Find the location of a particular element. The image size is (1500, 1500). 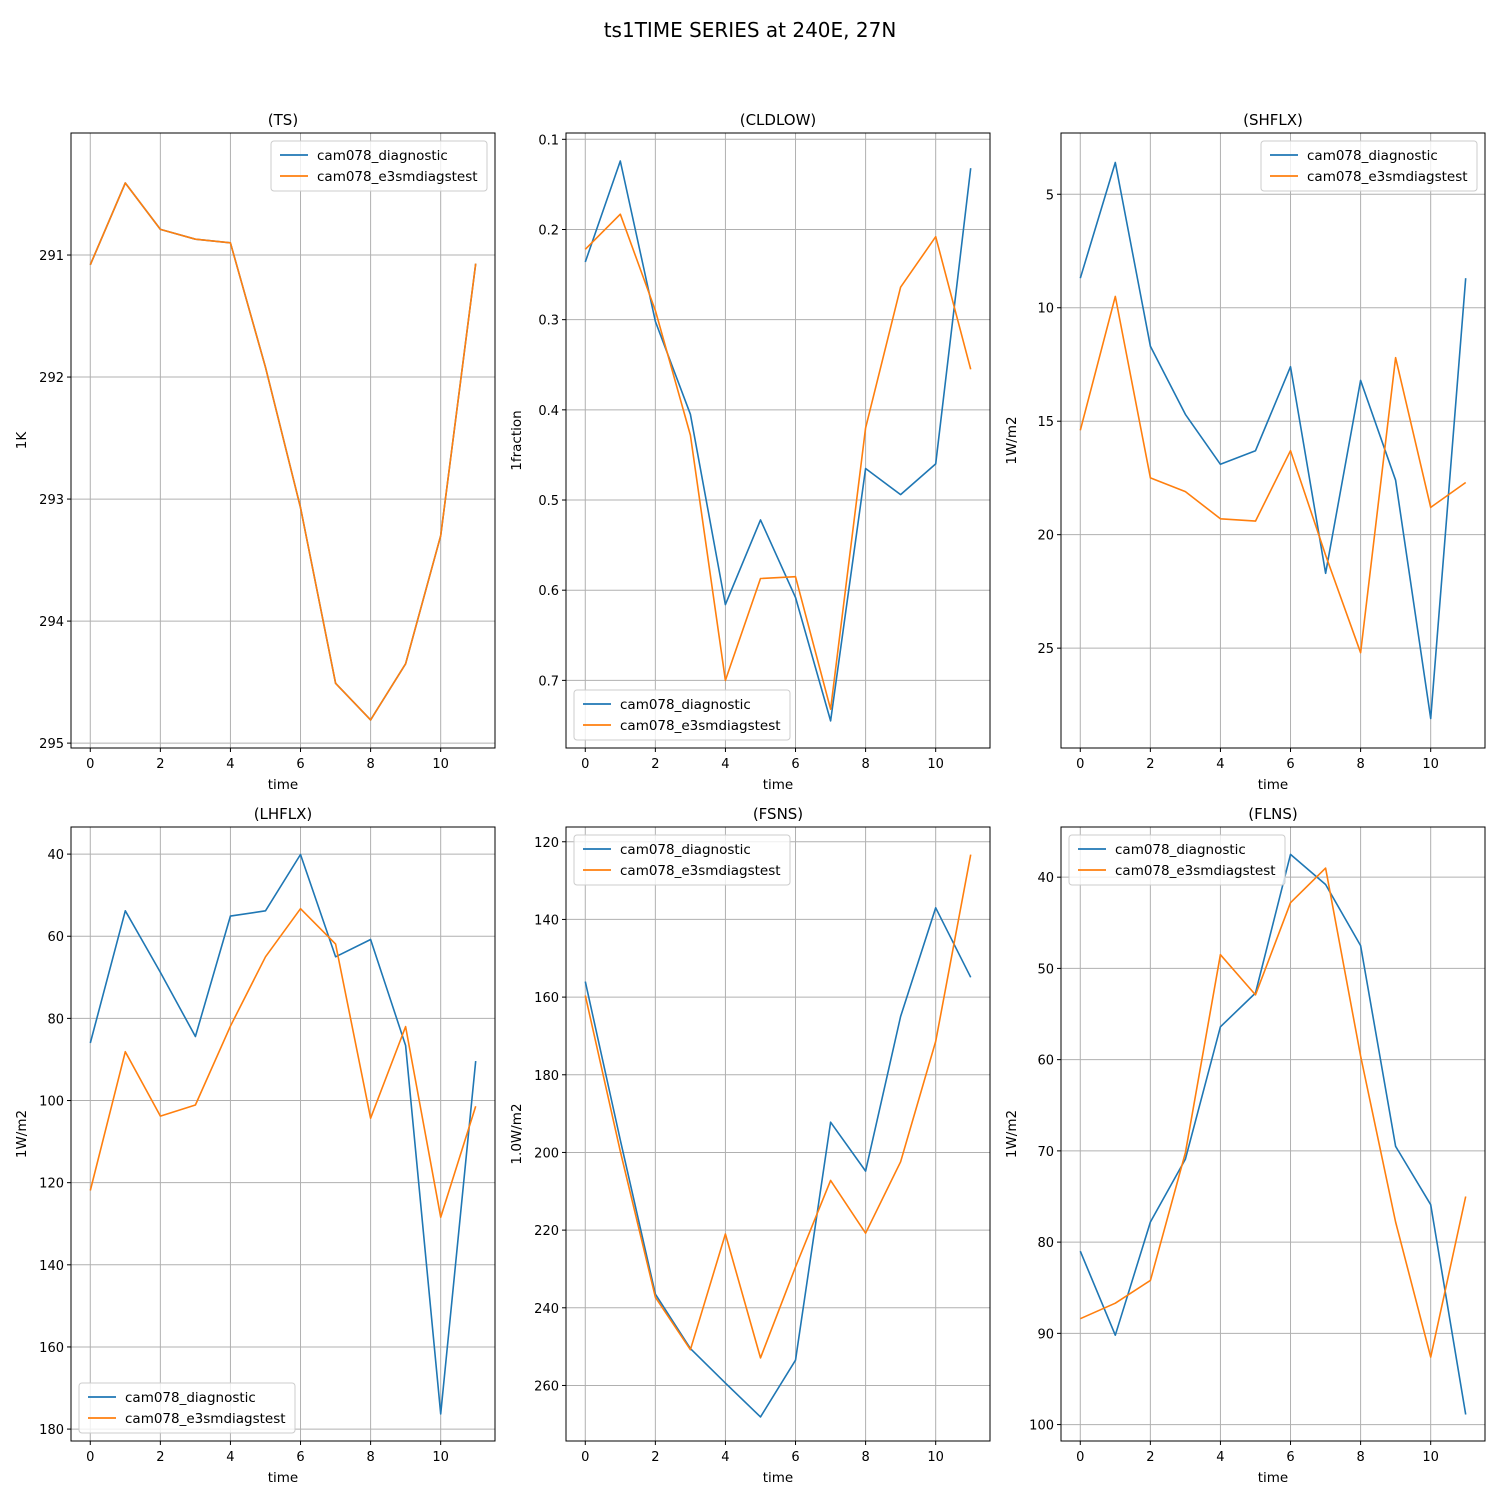

panel-title: (CLDLOW) is located at coordinates (778, 120).